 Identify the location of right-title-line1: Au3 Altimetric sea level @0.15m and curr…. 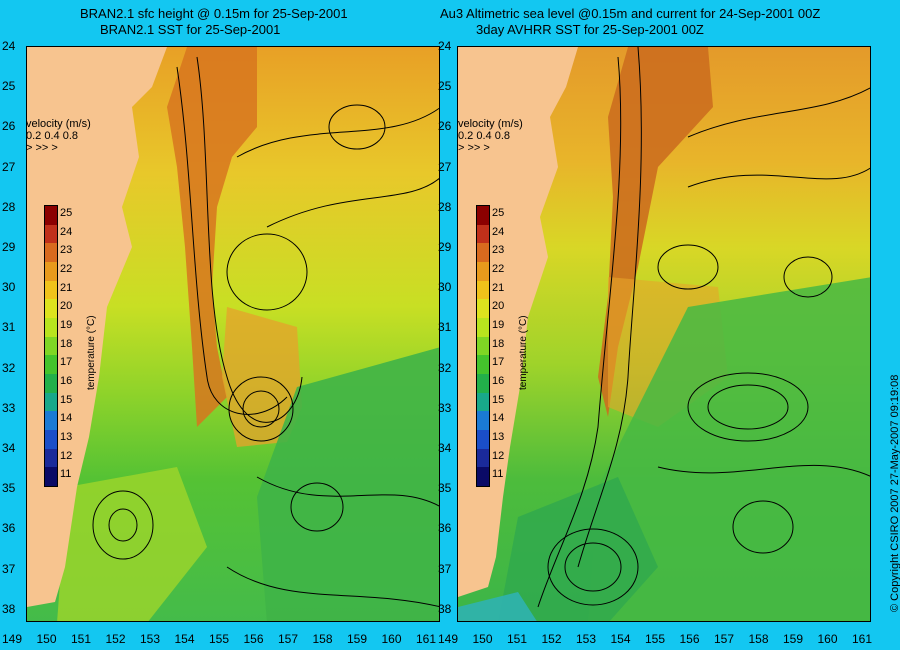
(630, 13).